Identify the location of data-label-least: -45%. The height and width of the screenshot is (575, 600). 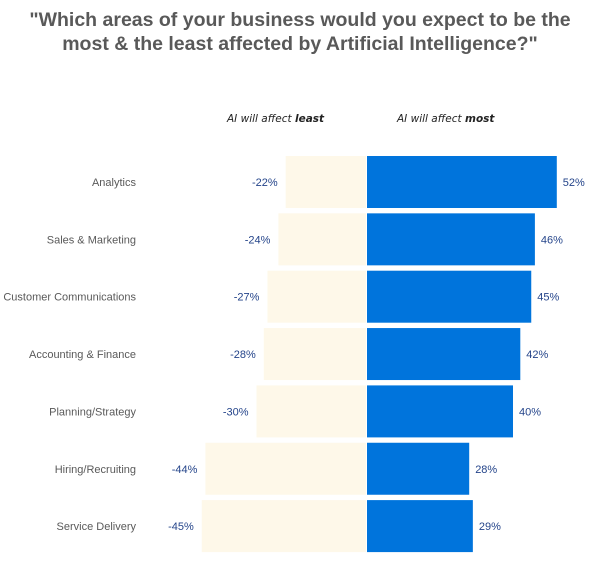
(181, 527).